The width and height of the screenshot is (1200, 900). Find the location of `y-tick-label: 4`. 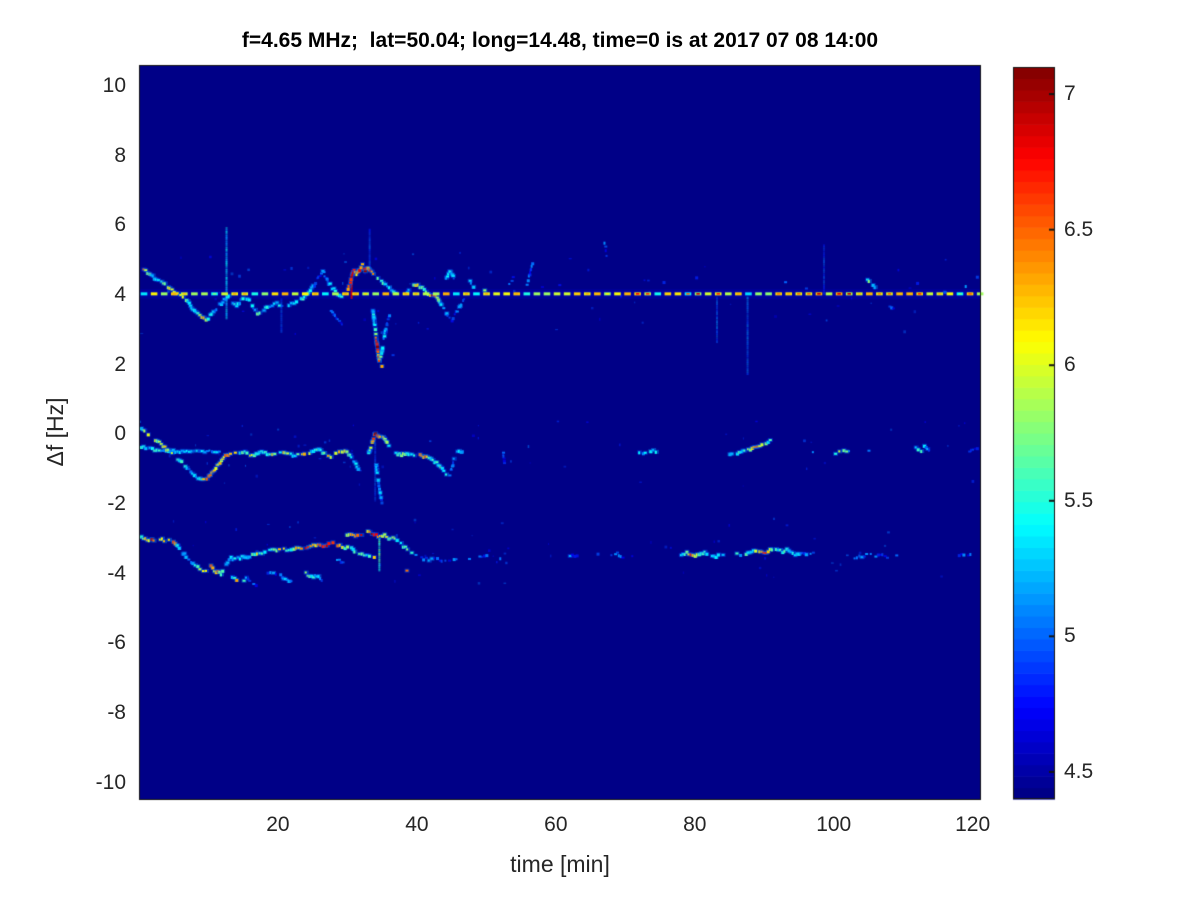

y-tick-label: 4 is located at coordinates (120, 294).